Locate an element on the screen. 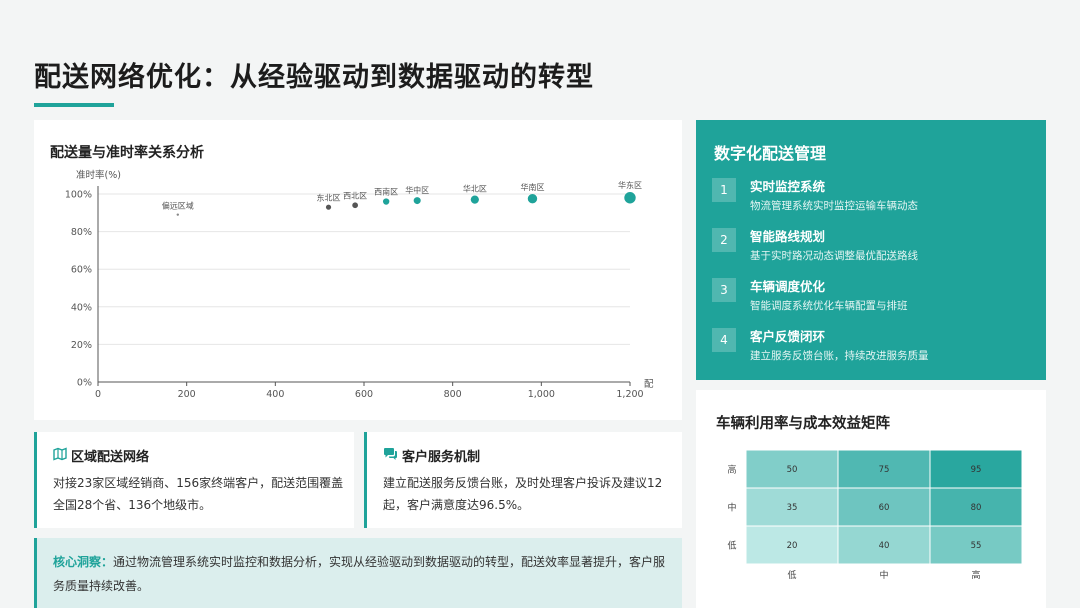 Image resolution: width=1080 pixels, height=608 pixels. y-tick-label: 100% is located at coordinates (78, 195).